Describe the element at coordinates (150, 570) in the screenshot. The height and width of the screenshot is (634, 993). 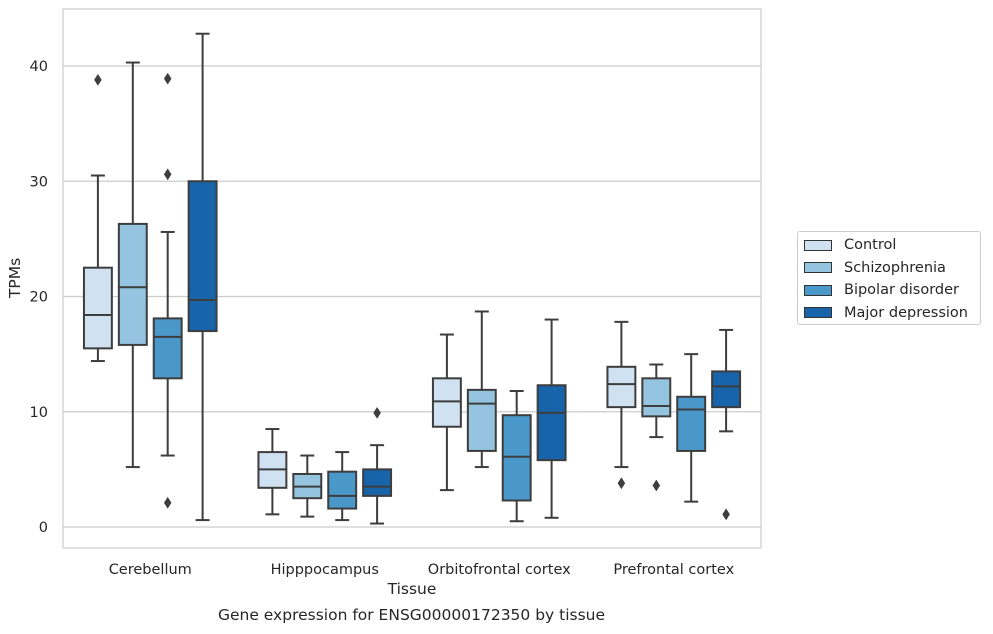
I see `x-tick-label: Cerebellum` at that location.